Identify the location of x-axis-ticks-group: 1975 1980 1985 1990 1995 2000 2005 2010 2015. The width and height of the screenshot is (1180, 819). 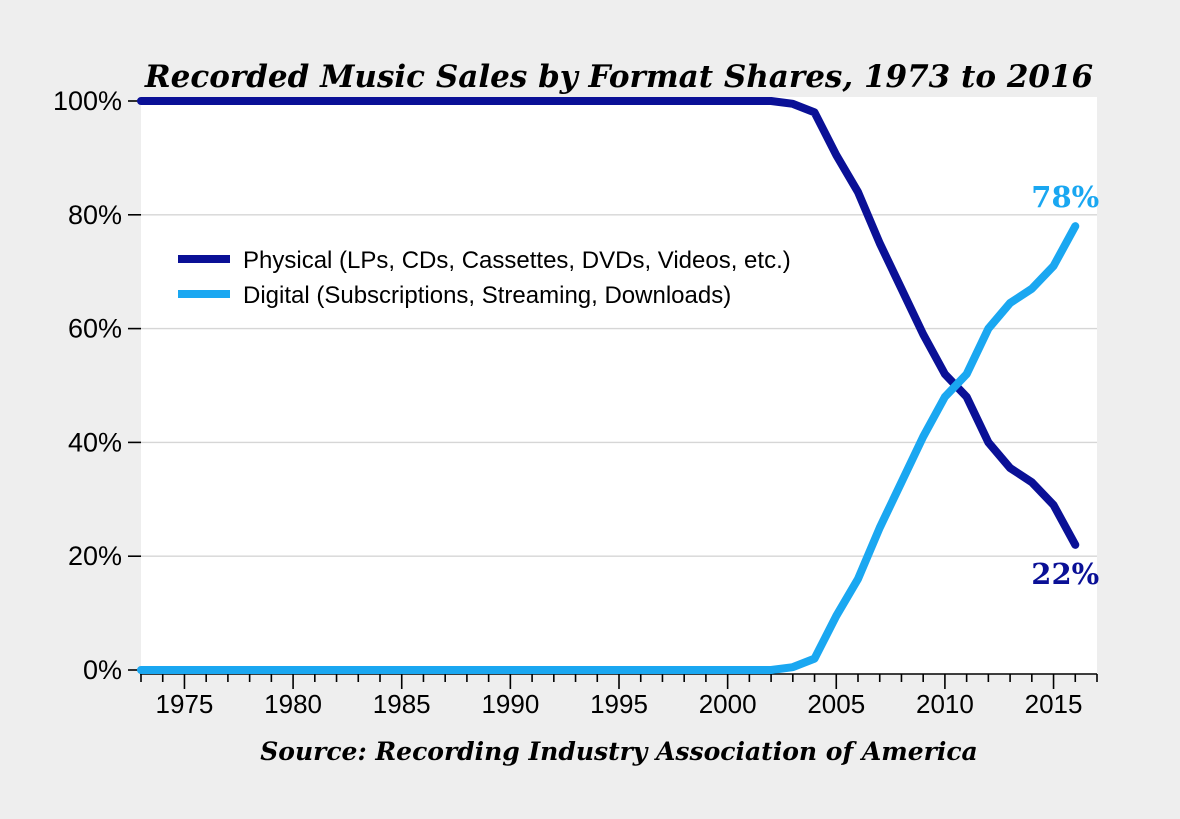
(619, 696).